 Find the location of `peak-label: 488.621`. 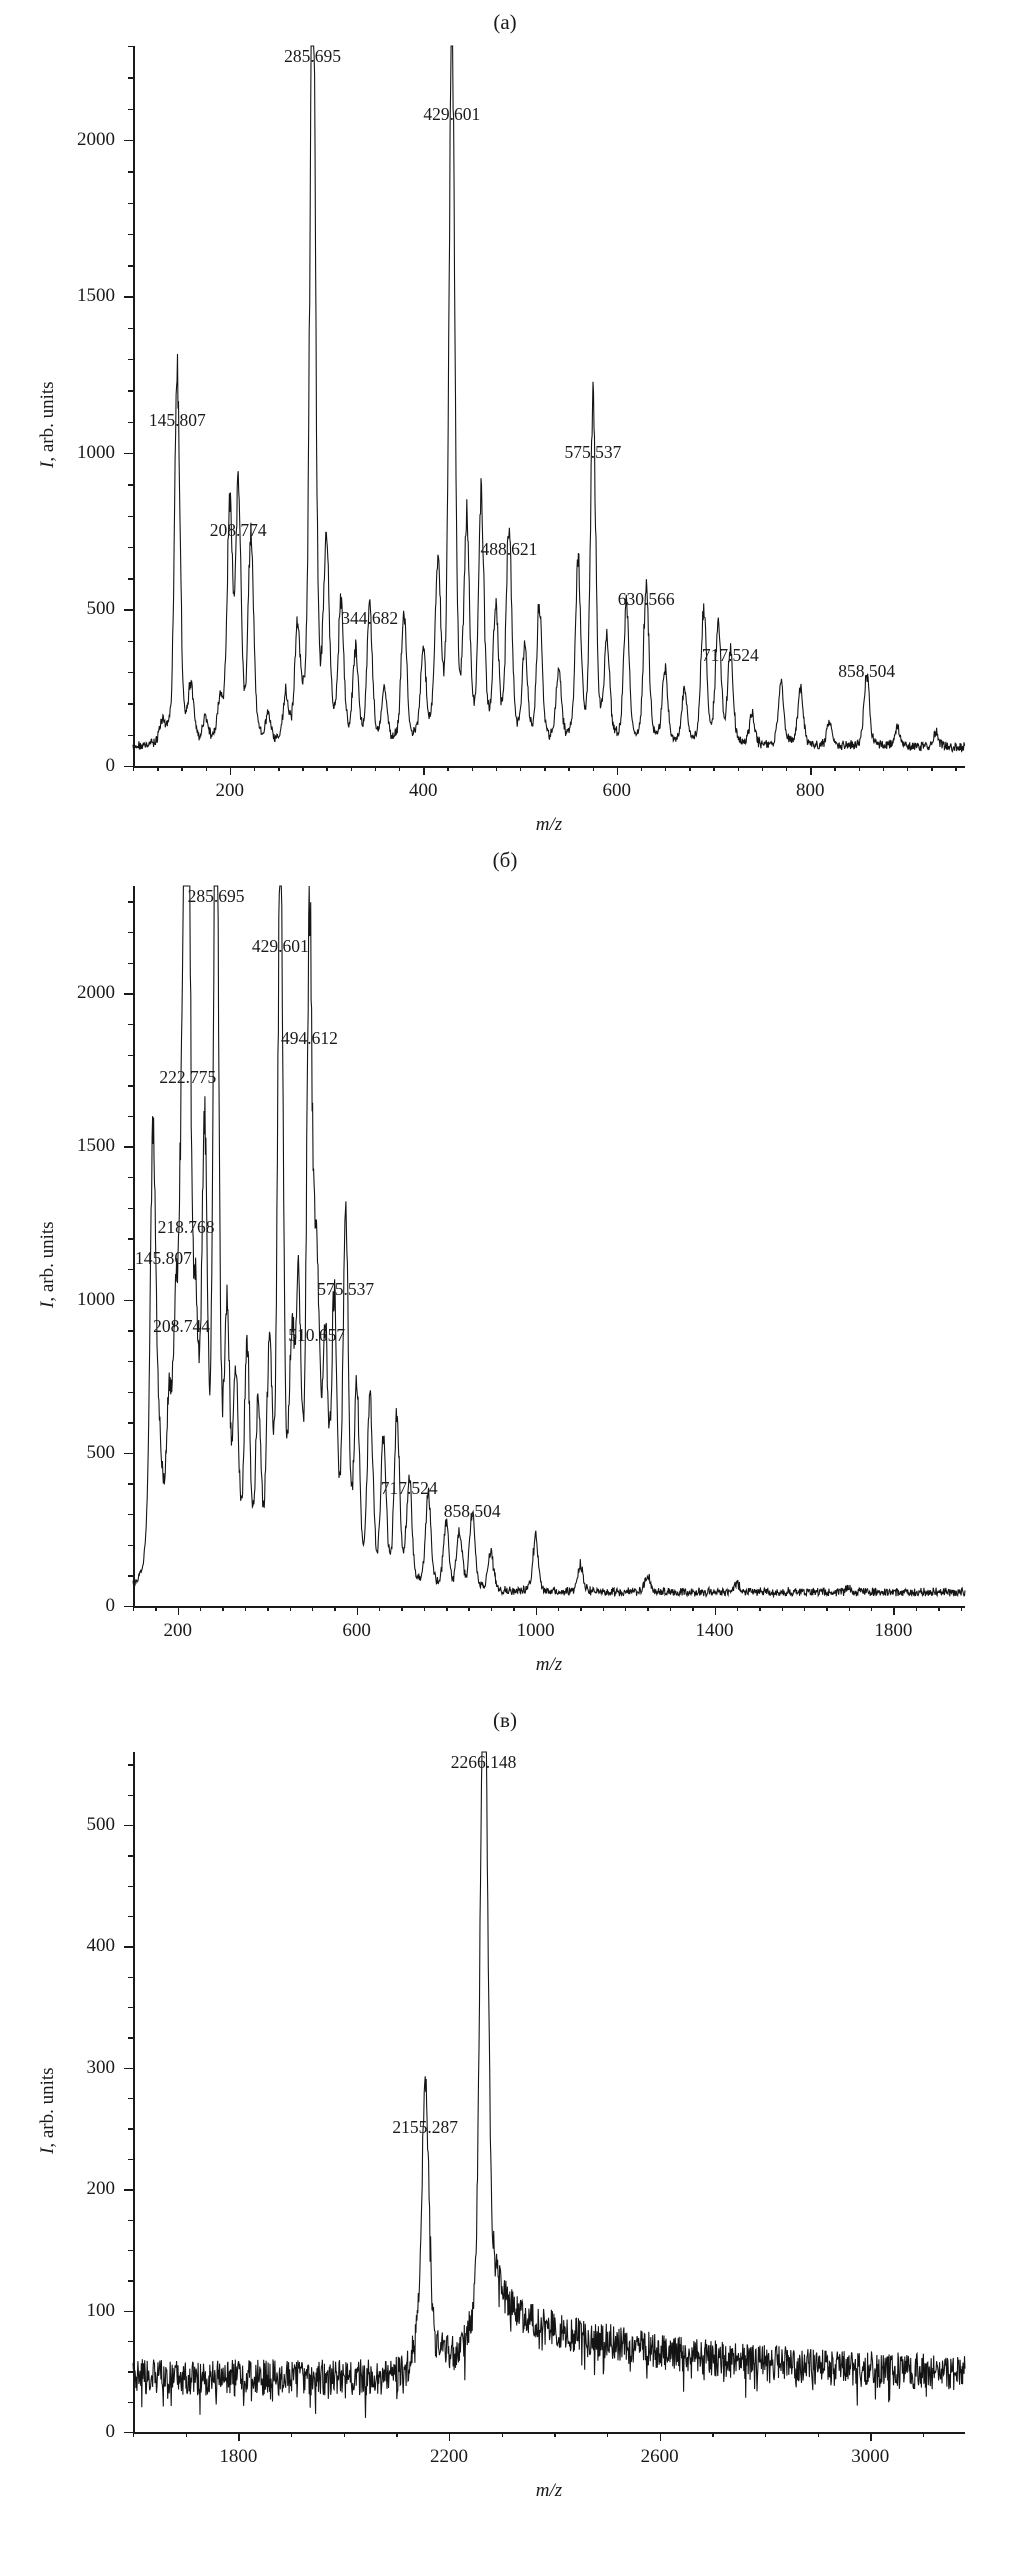

peak-label: 488.621 is located at coordinates (509, 548).